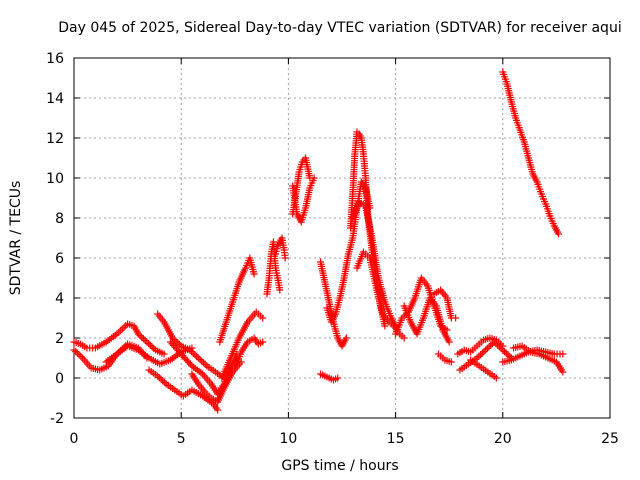  Describe the element at coordinates (396, 439) in the screenshot. I see `x-tick-label: 15` at that location.